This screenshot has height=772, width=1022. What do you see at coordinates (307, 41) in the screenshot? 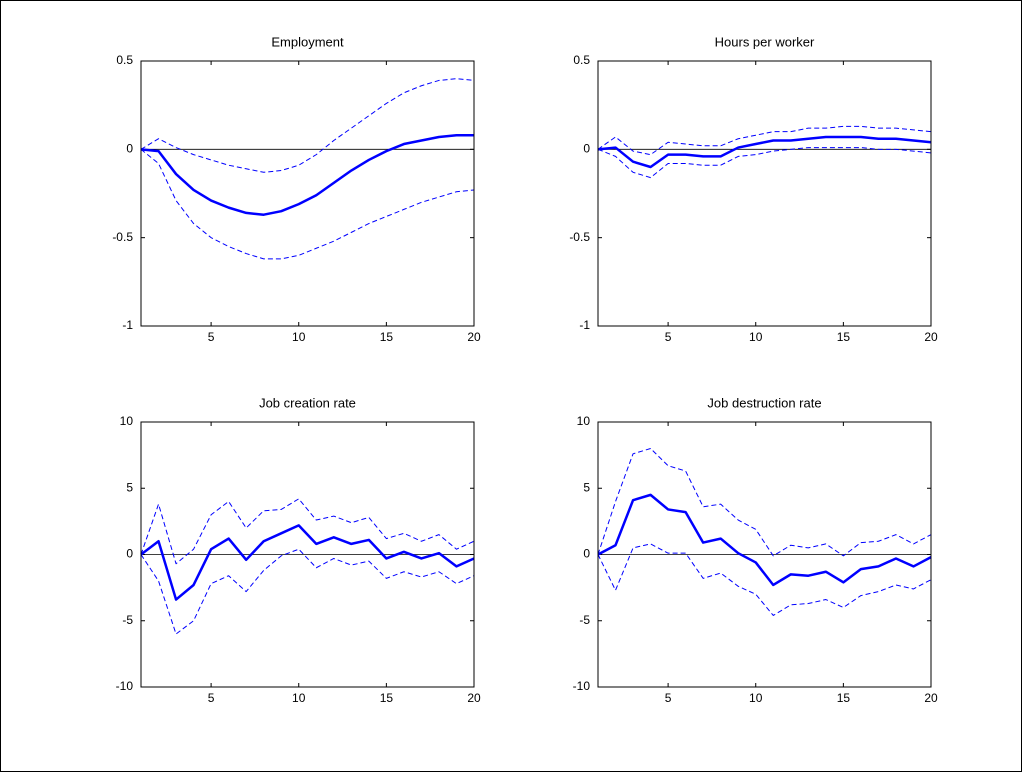
I see `chart-title: Employment` at bounding box center [307, 41].